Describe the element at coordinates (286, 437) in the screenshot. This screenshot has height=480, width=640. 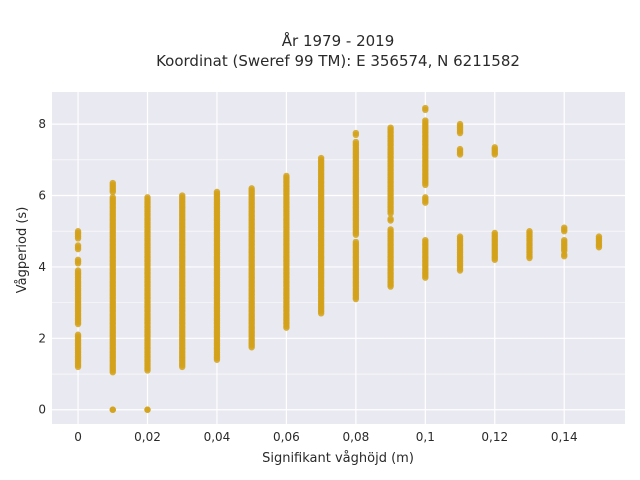
I see `x-tick-label: 0,06` at that location.